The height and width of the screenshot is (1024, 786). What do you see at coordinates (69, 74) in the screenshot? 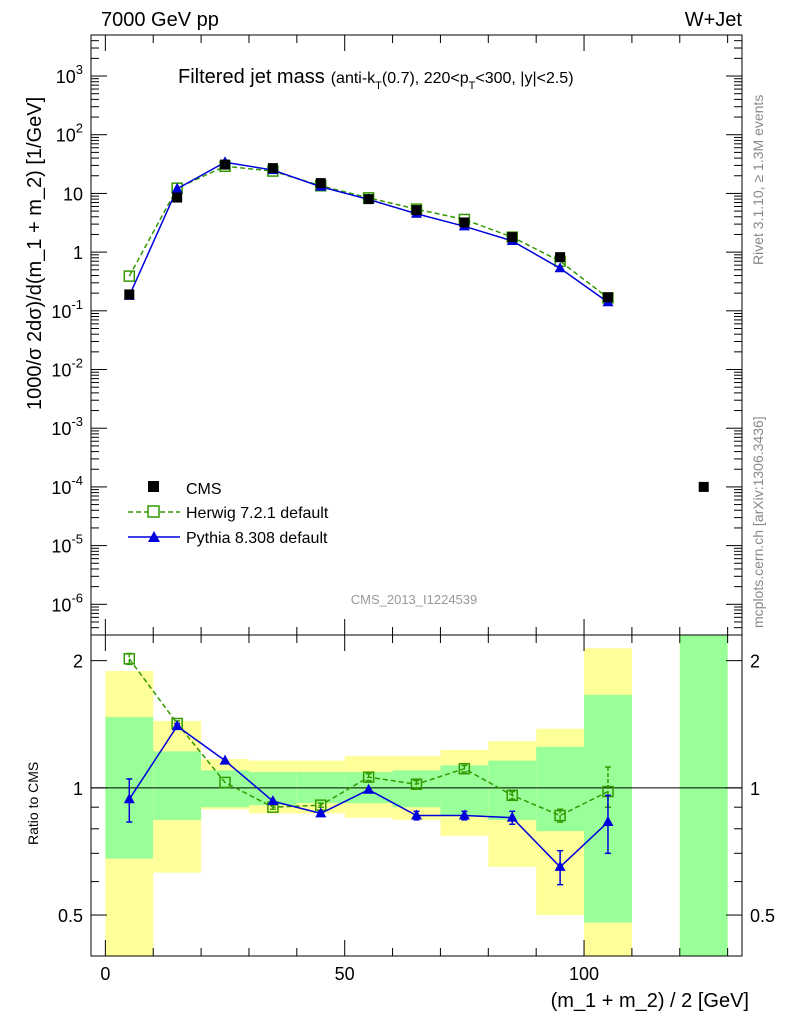
I see `y-tick-label: 10³` at bounding box center [69, 74].